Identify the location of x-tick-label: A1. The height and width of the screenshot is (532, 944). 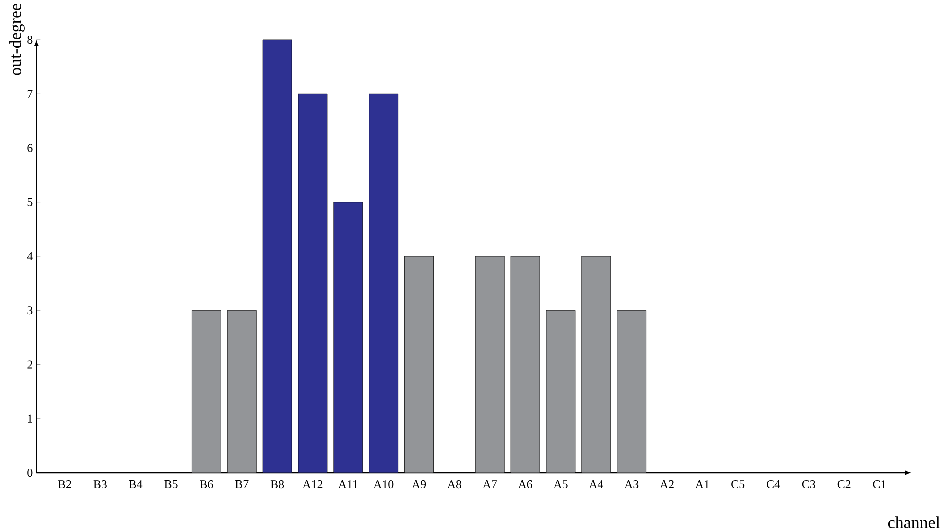
(702, 484).